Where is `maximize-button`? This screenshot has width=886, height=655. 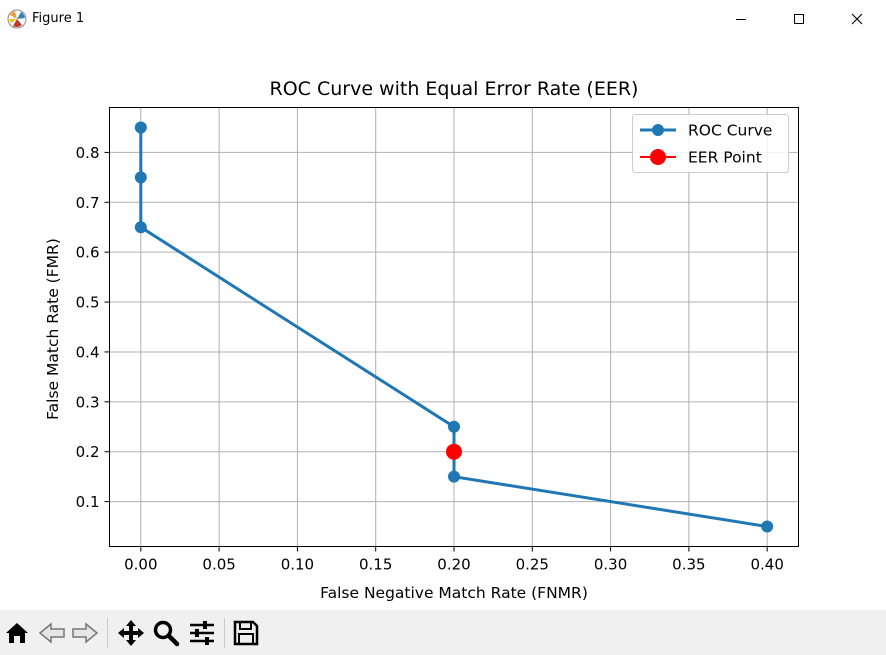
maximize-button is located at coordinates (799, 19).